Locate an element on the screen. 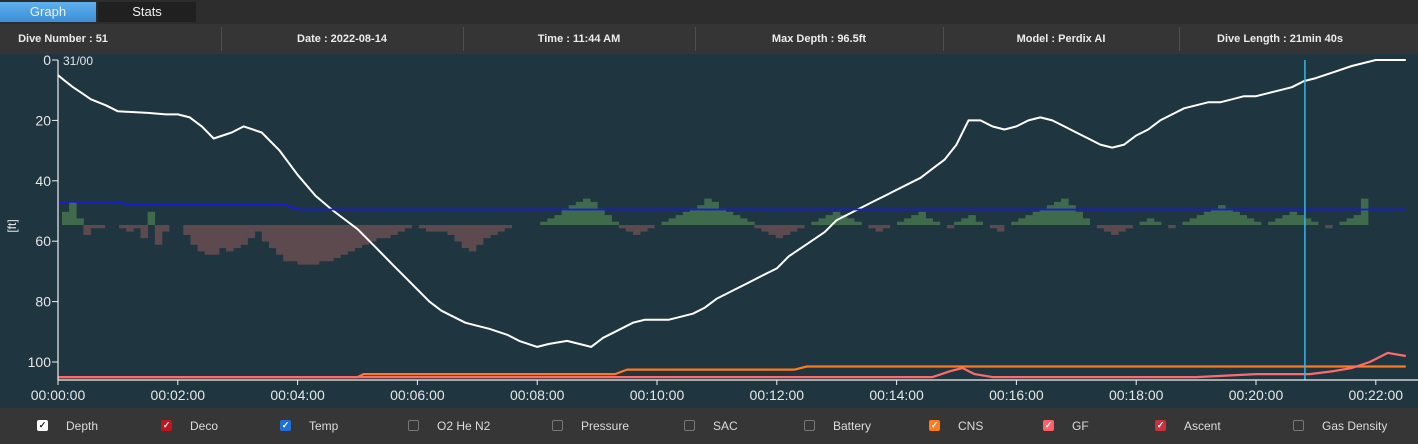 The image size is (1418, 444). y-tick-label: 0 is located at coordinates (47, 61).